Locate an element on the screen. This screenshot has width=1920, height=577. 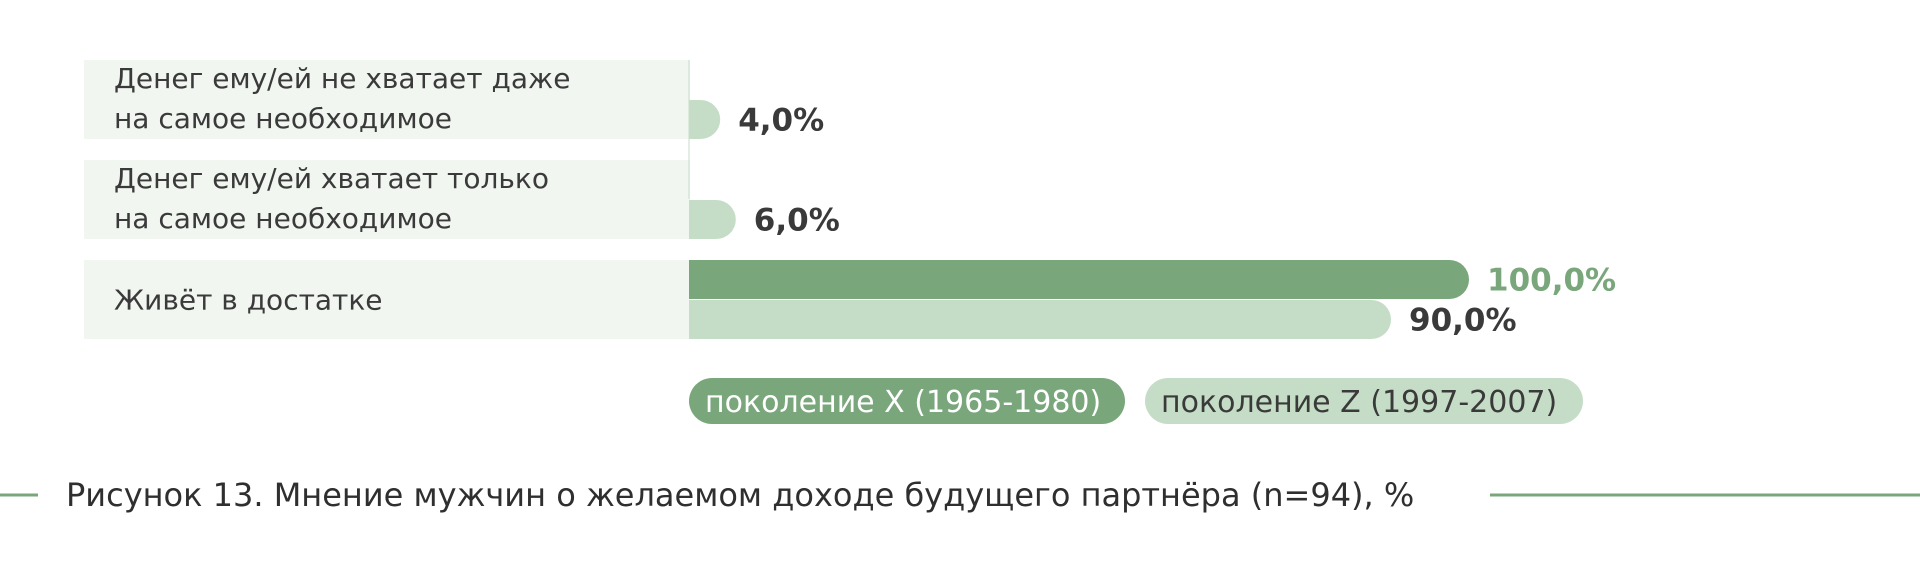
value-label: 90,0% is located at coordinates (1463, 321).